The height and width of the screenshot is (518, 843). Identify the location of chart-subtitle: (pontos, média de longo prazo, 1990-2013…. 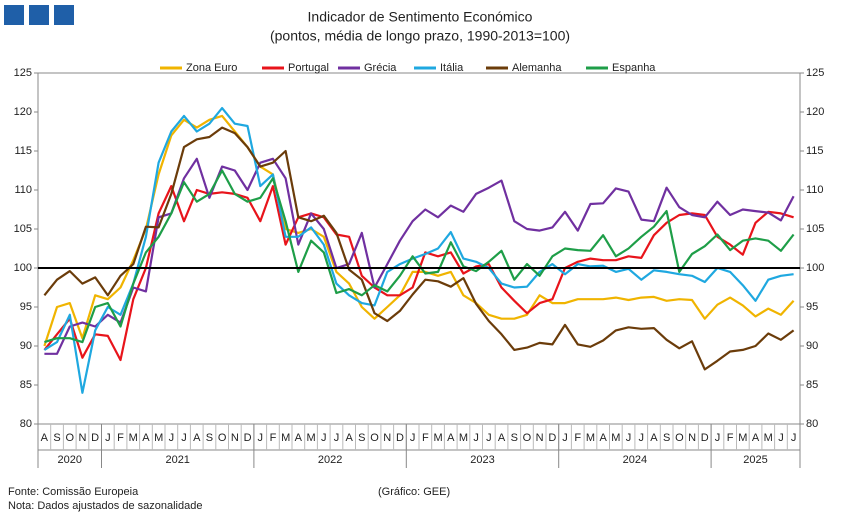
(420, 36).